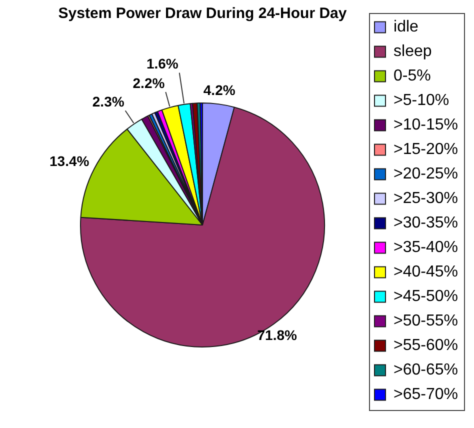 The height and width of the screenshot is (428, 474). What do you see at coordinates (413, 51) in the screenshot?
I see `legend-label: sleep` at bounding box center [413, 51].